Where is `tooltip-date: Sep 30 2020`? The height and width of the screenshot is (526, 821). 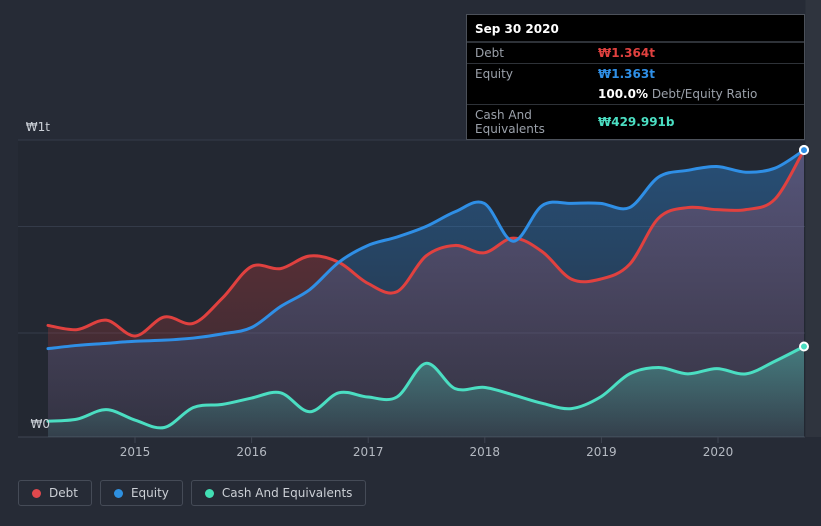
tooltip-date: Sep 30 2020 is located at coordinates (635, 28).